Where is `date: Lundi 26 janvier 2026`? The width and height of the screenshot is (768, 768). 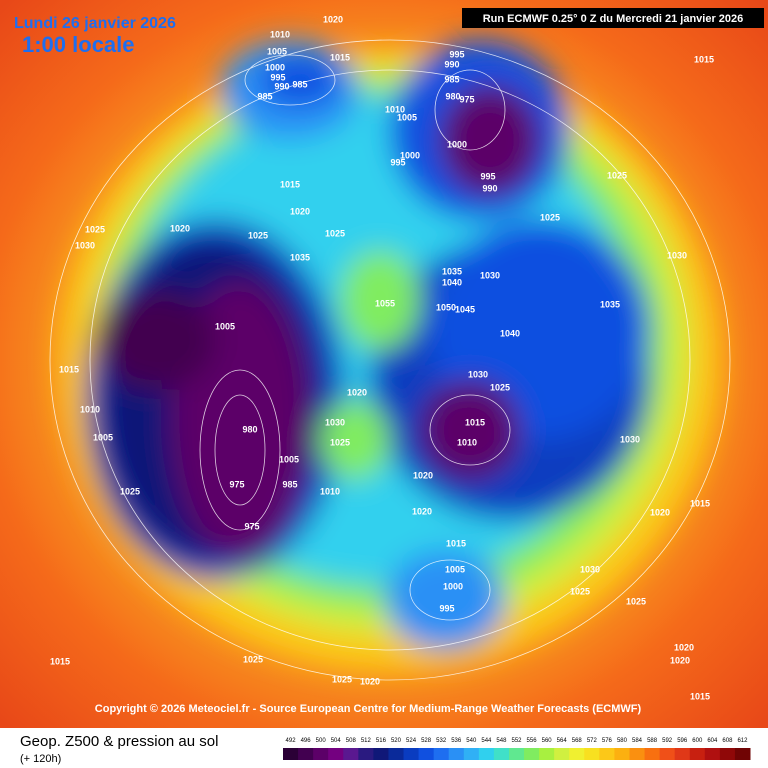 date: Lundi 26 janvier 2026 is located at coordinates (95, 23).